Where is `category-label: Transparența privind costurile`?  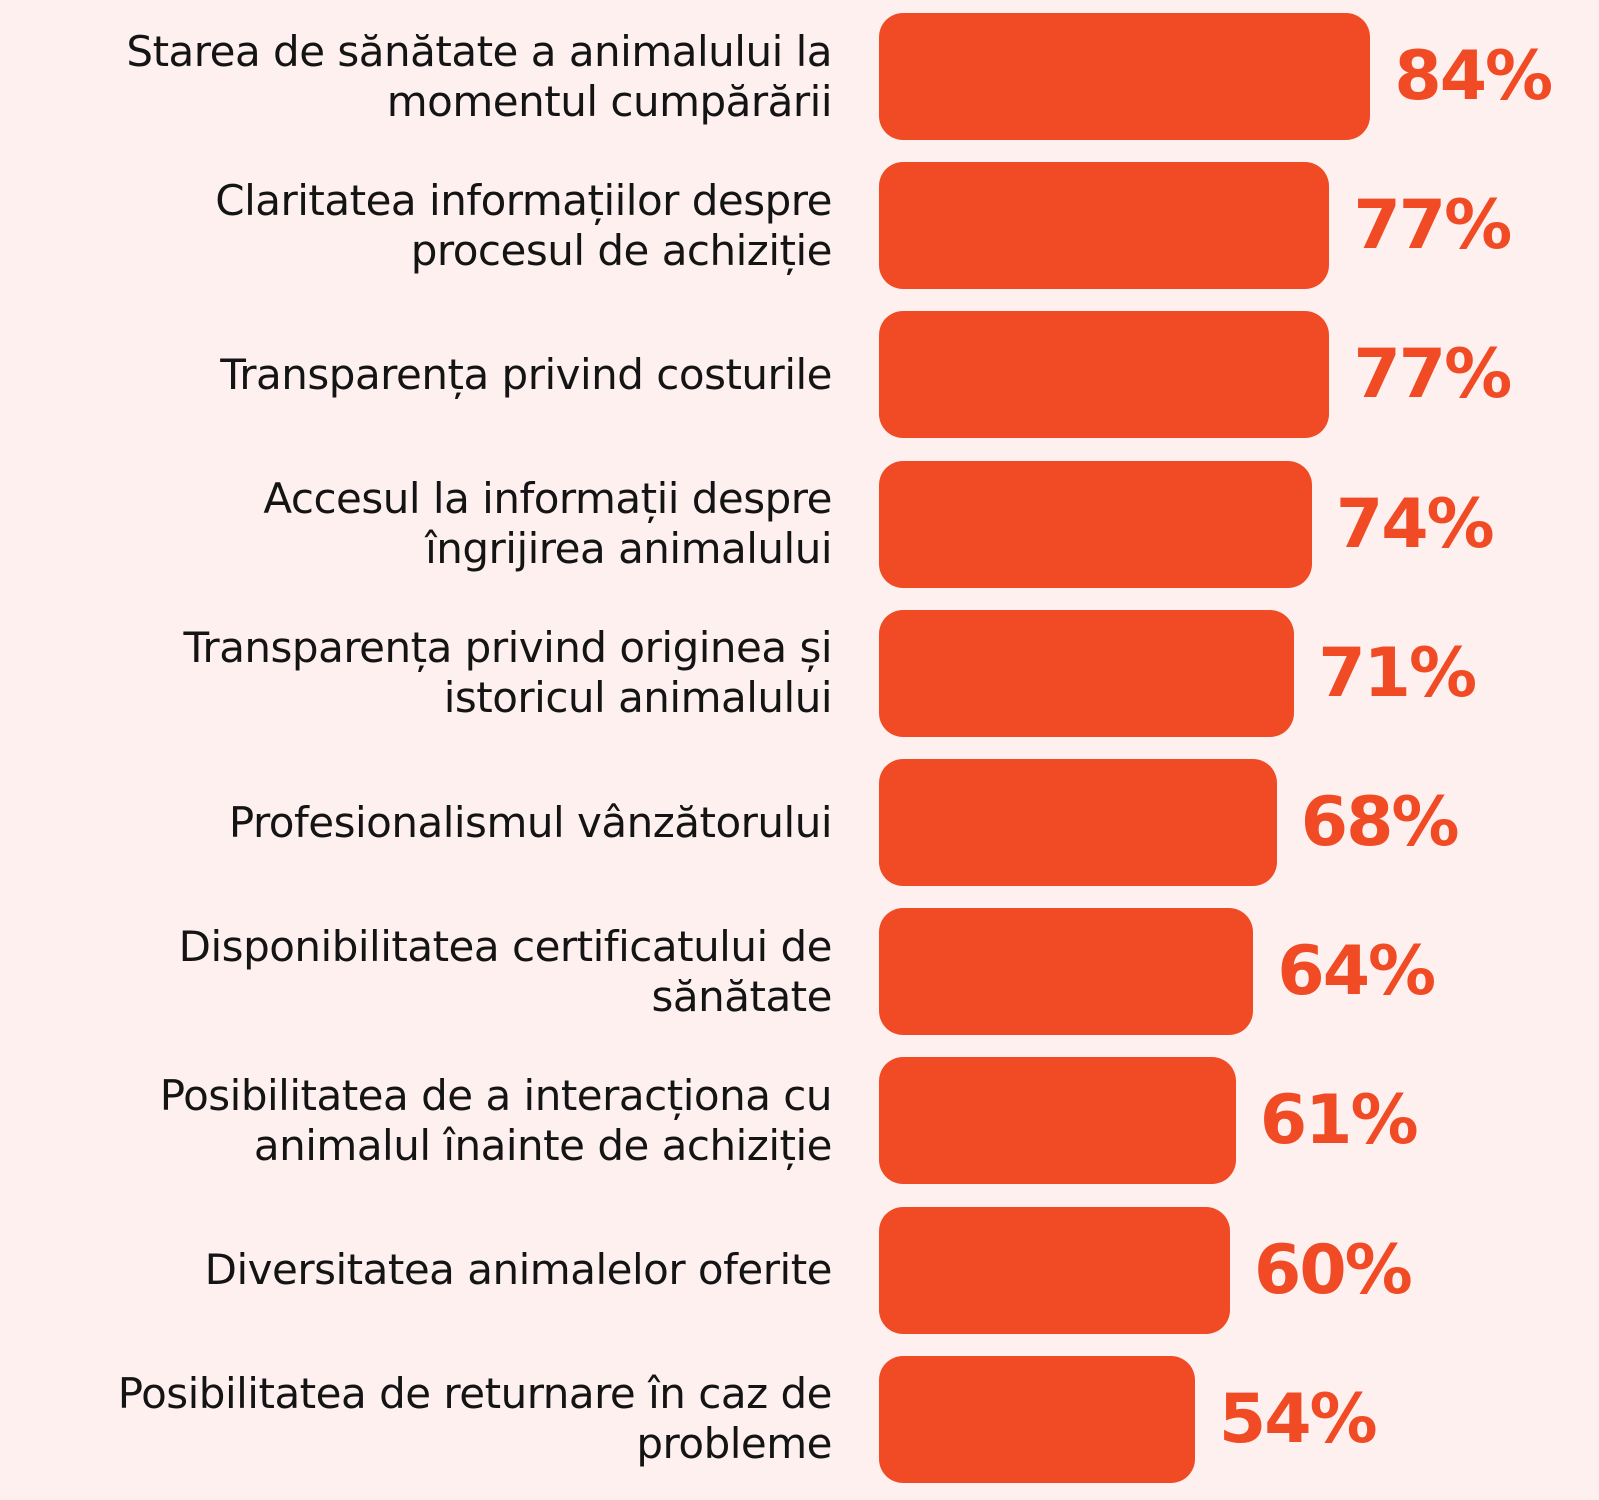 category-label: Transparența privind costurile is located at coordinates (526, 374).